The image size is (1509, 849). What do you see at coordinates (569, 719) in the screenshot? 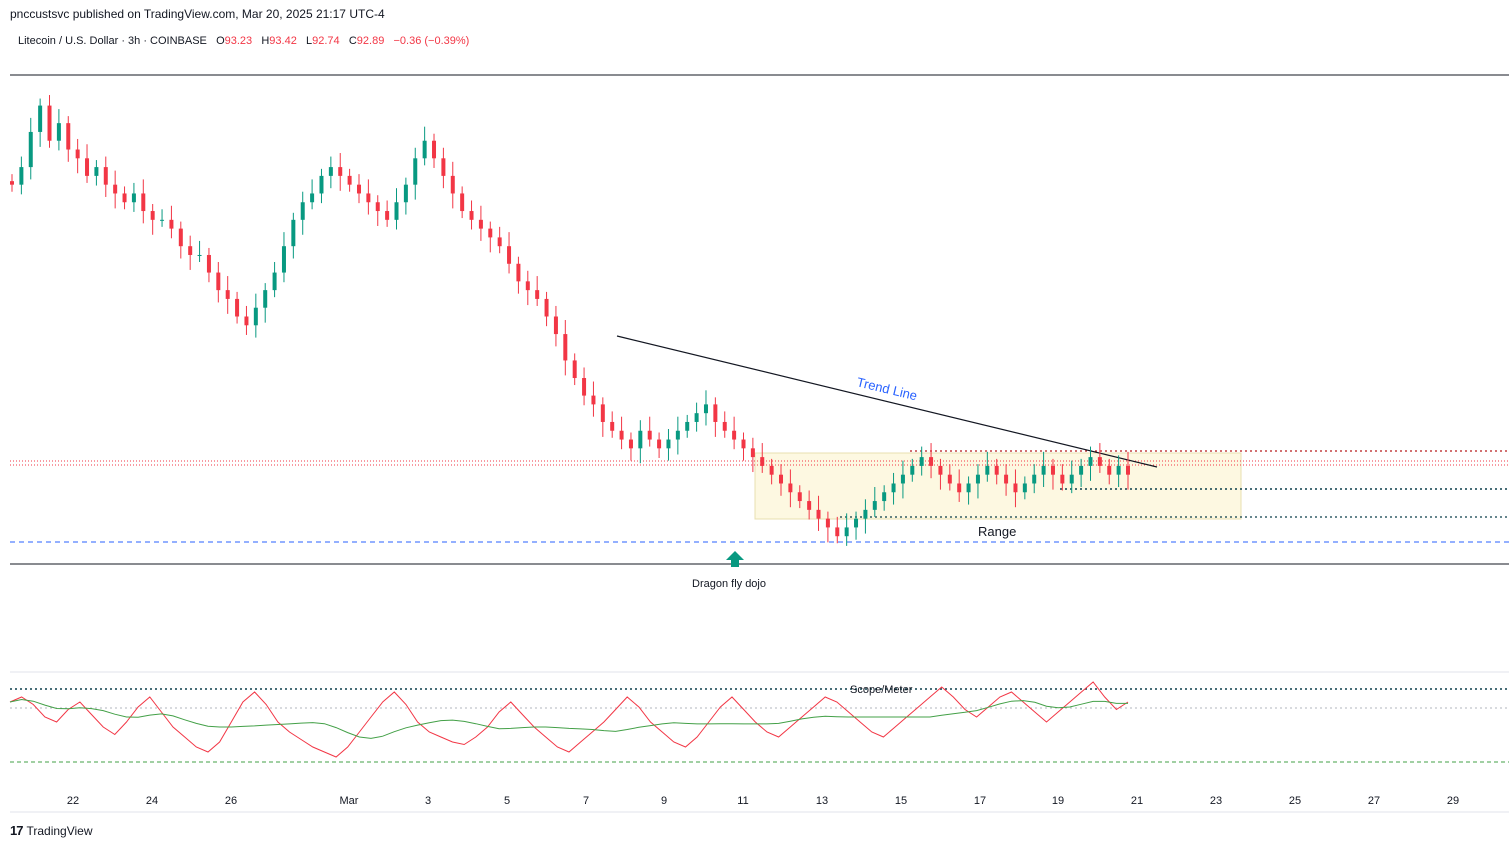
I see `rsi-line` at bounding box center [569, 719].